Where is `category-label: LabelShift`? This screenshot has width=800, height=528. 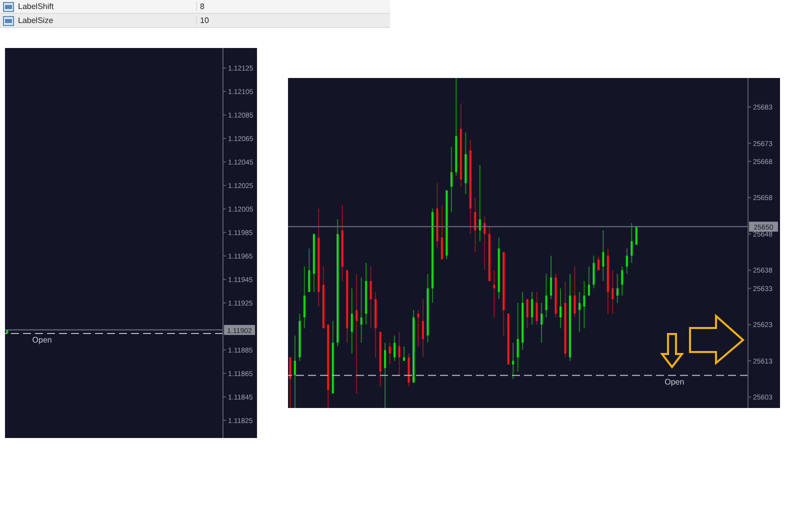 category-label: LabelShift is located at coordinates (36, 6).